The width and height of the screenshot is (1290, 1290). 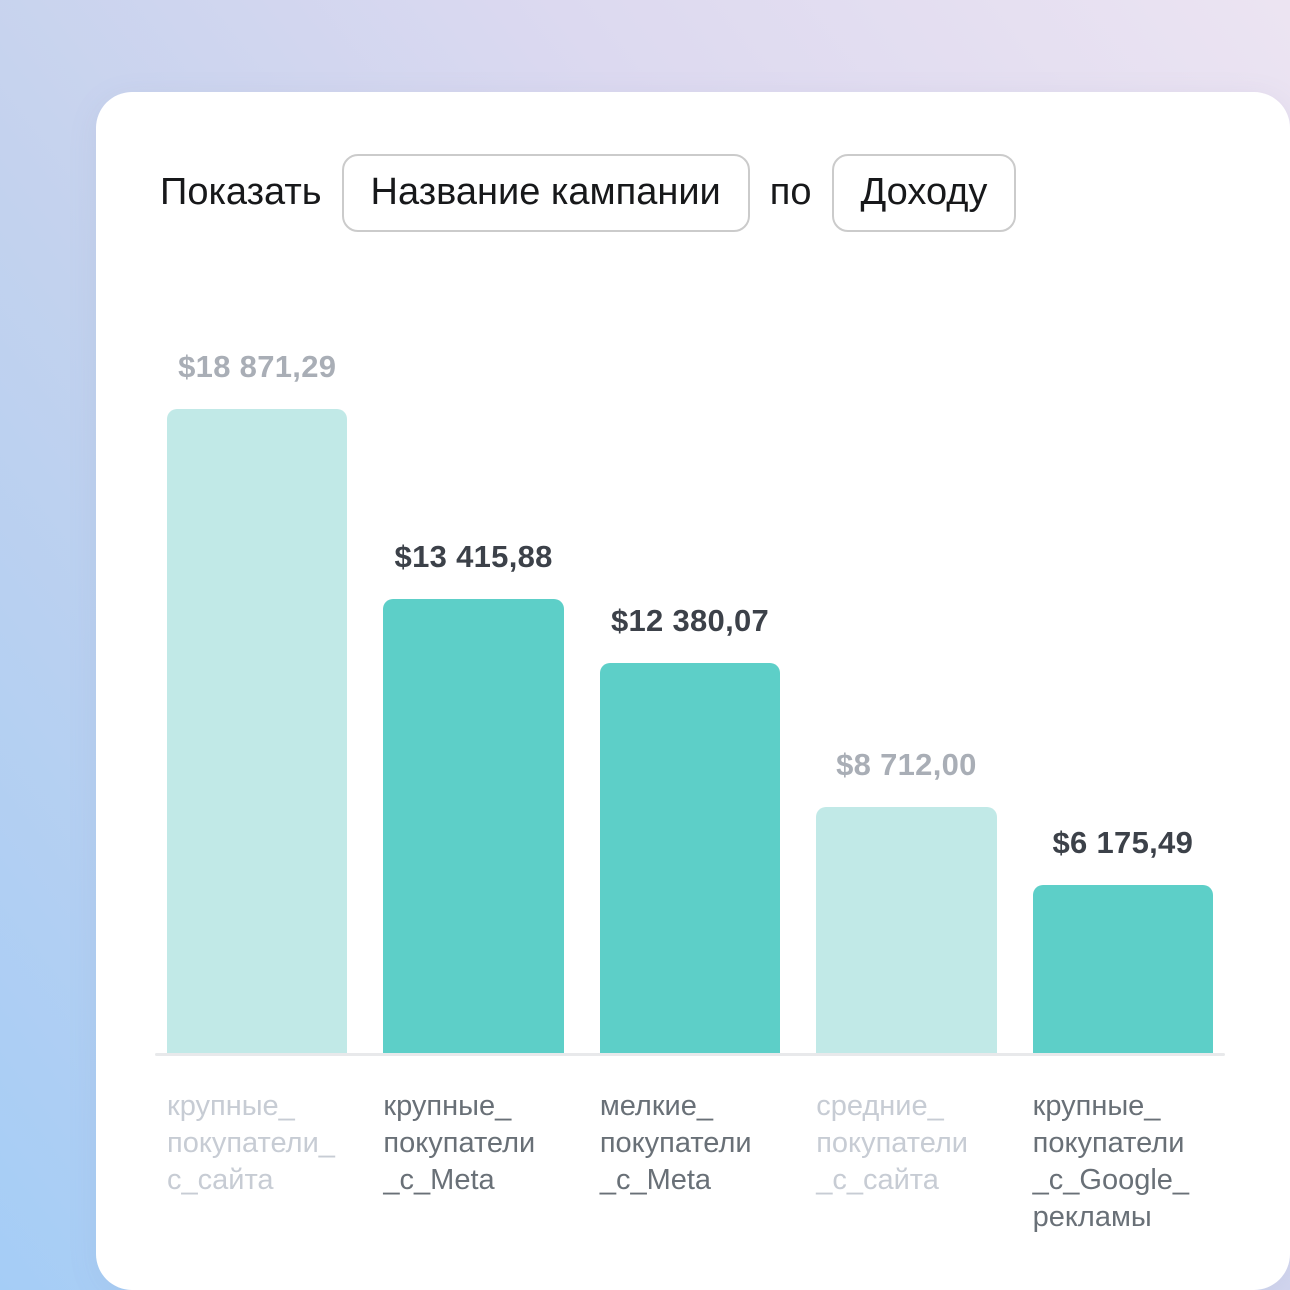 What do you see at coordinates (892, 1143) in the screenshot?
I see `bar-category-label: средние_ покупатели _с_сайта` at bounding box center [892, 1143].